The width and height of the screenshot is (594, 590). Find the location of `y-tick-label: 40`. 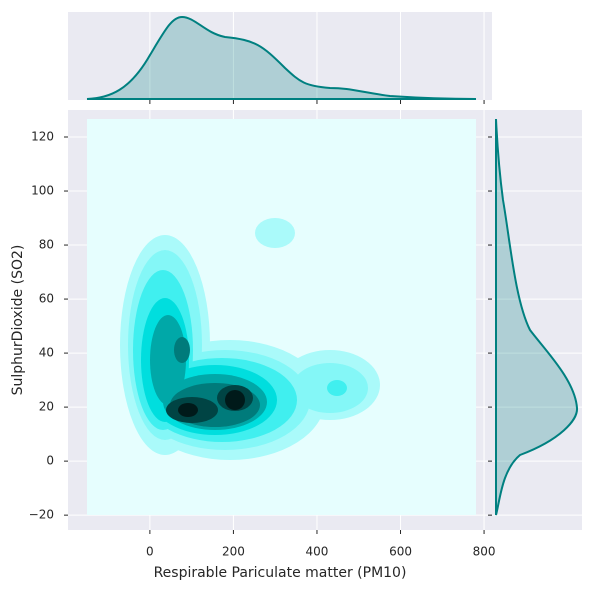

y-tick-label: 40 is located at coordinates (46, 353).